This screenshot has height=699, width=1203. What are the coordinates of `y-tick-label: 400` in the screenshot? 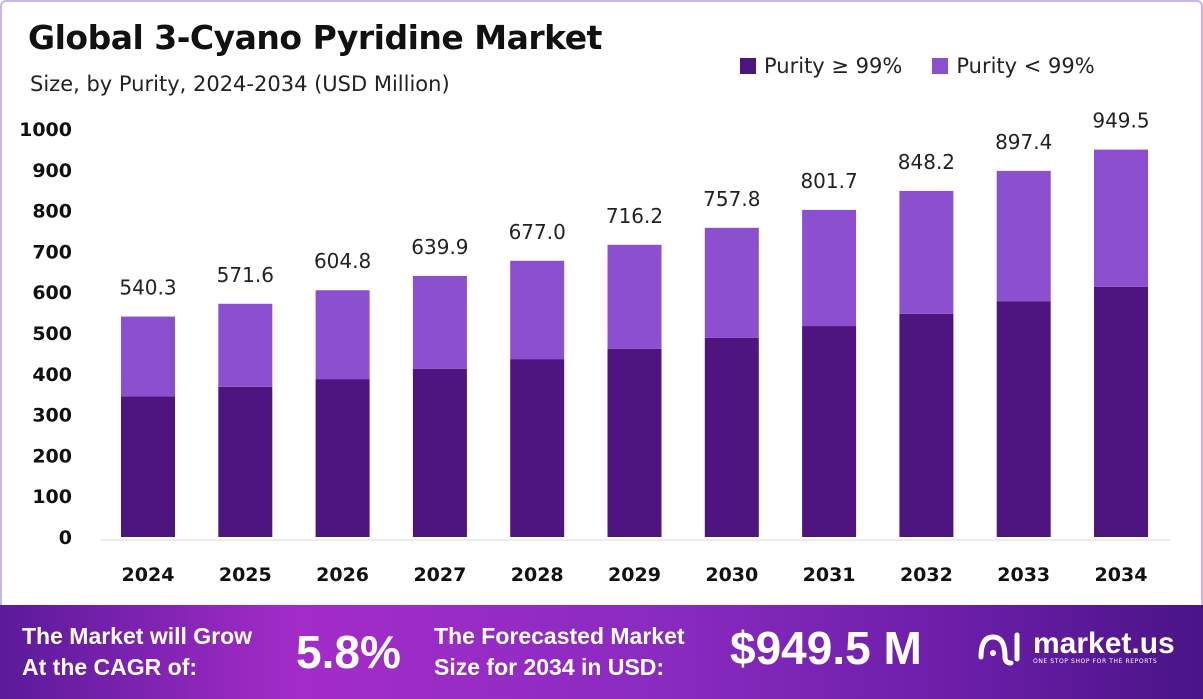 It's located at (52, 375).